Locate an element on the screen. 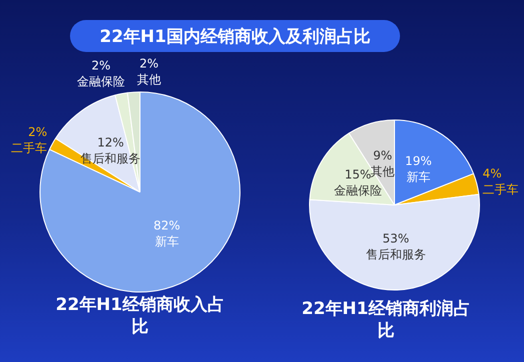 The height and width of the screenshot is (362, 524). data-label: 53% is located at coordinates (396, 239).